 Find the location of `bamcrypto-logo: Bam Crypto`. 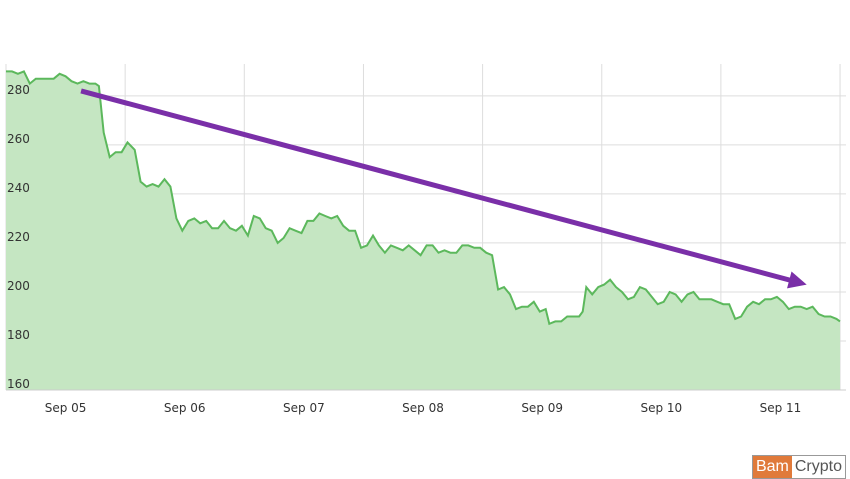

bamcrypto-logo: Bam Crypto is located at coordinates (798, 467).